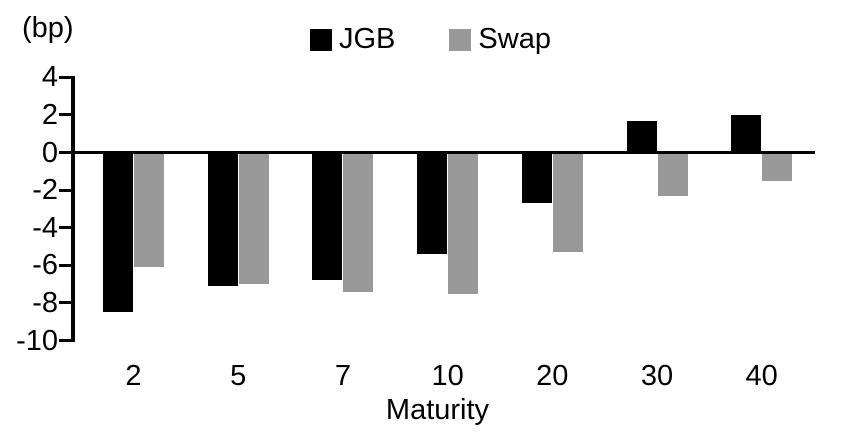  Describe the element at coordinates (657, 376) in the screenshot. I see `x-tick-label: 30` at that location.